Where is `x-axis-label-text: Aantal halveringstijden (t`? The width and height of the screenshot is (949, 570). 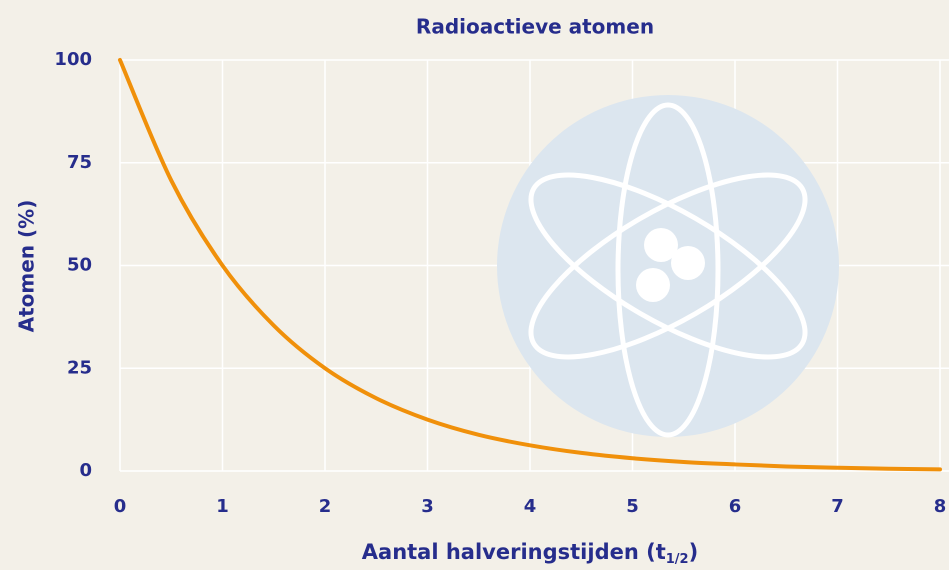
x-axis-label-text: Aantal halveringstijden (t is located at coordinates (514, 552).